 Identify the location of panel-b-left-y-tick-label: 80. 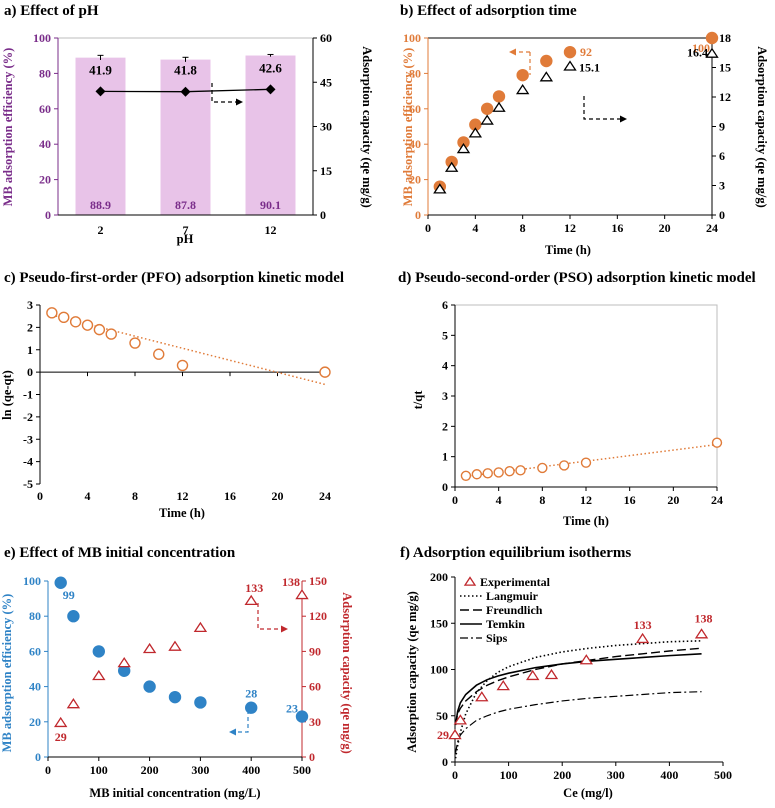
(415, 73).